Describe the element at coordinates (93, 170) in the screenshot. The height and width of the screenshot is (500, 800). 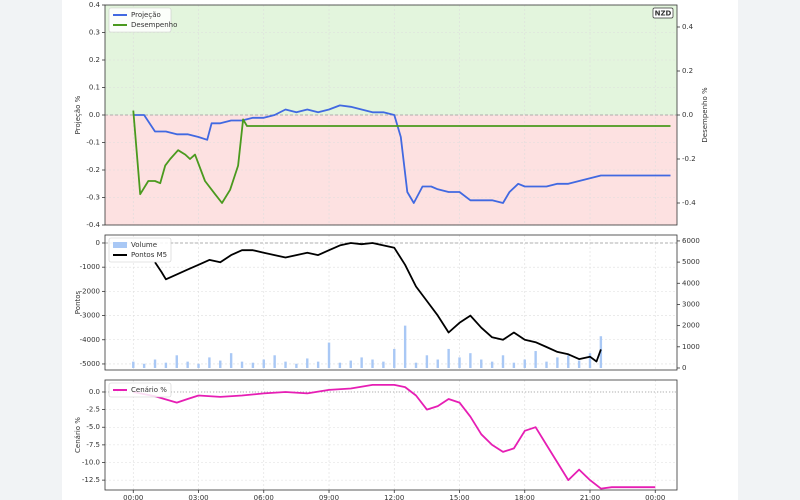
I see `y-tick-label: -0.2` at that location.